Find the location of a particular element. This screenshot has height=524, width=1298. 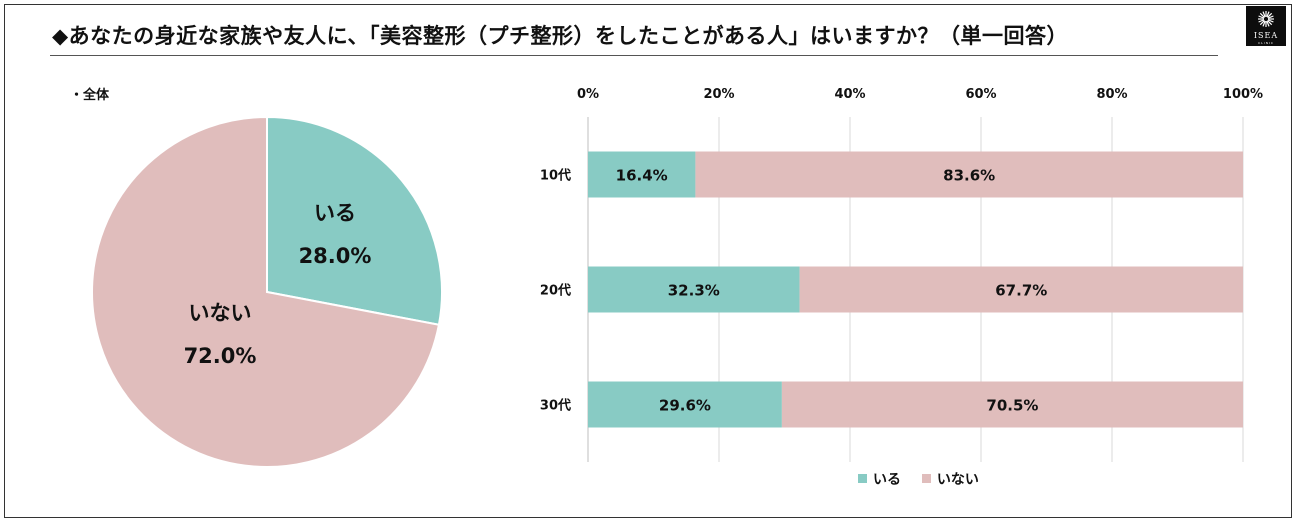

logo-wordmark: ISEA is located at coordinates (1266, 35).